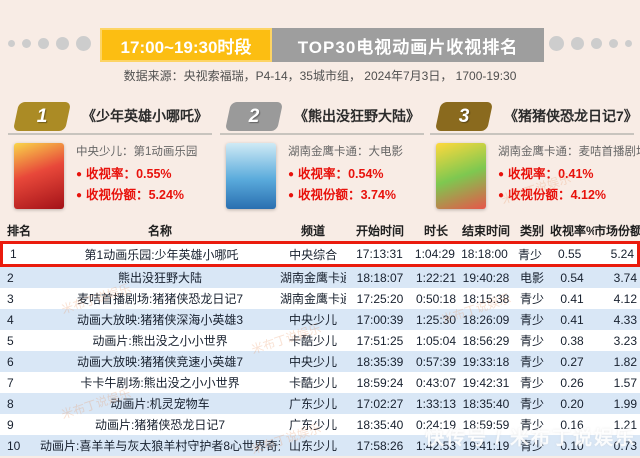 This screenshot has width=640, height=458. I want to click on col-end-time: 结束时间, so click(485, 230).